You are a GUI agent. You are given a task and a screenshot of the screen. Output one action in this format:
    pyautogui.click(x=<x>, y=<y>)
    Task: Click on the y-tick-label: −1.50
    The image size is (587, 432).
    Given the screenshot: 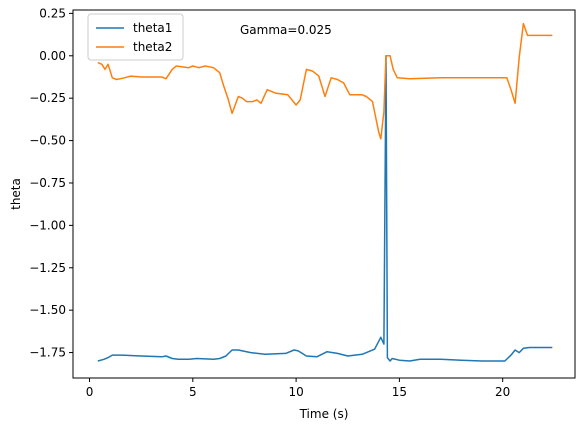 What is the action you would take?
    pyautogui.click(x=47, y=310)
    